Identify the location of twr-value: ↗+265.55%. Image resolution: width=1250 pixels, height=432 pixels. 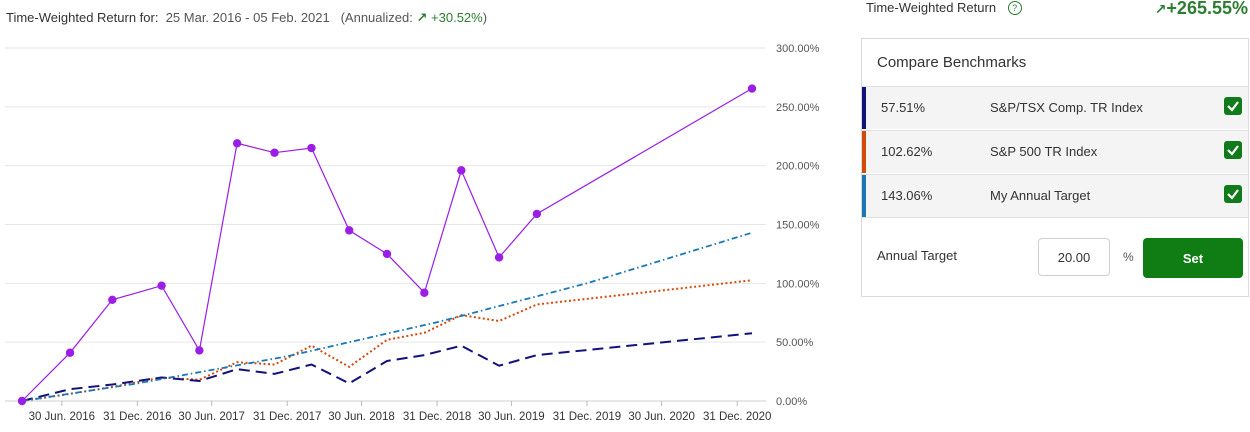
(1201, 9).